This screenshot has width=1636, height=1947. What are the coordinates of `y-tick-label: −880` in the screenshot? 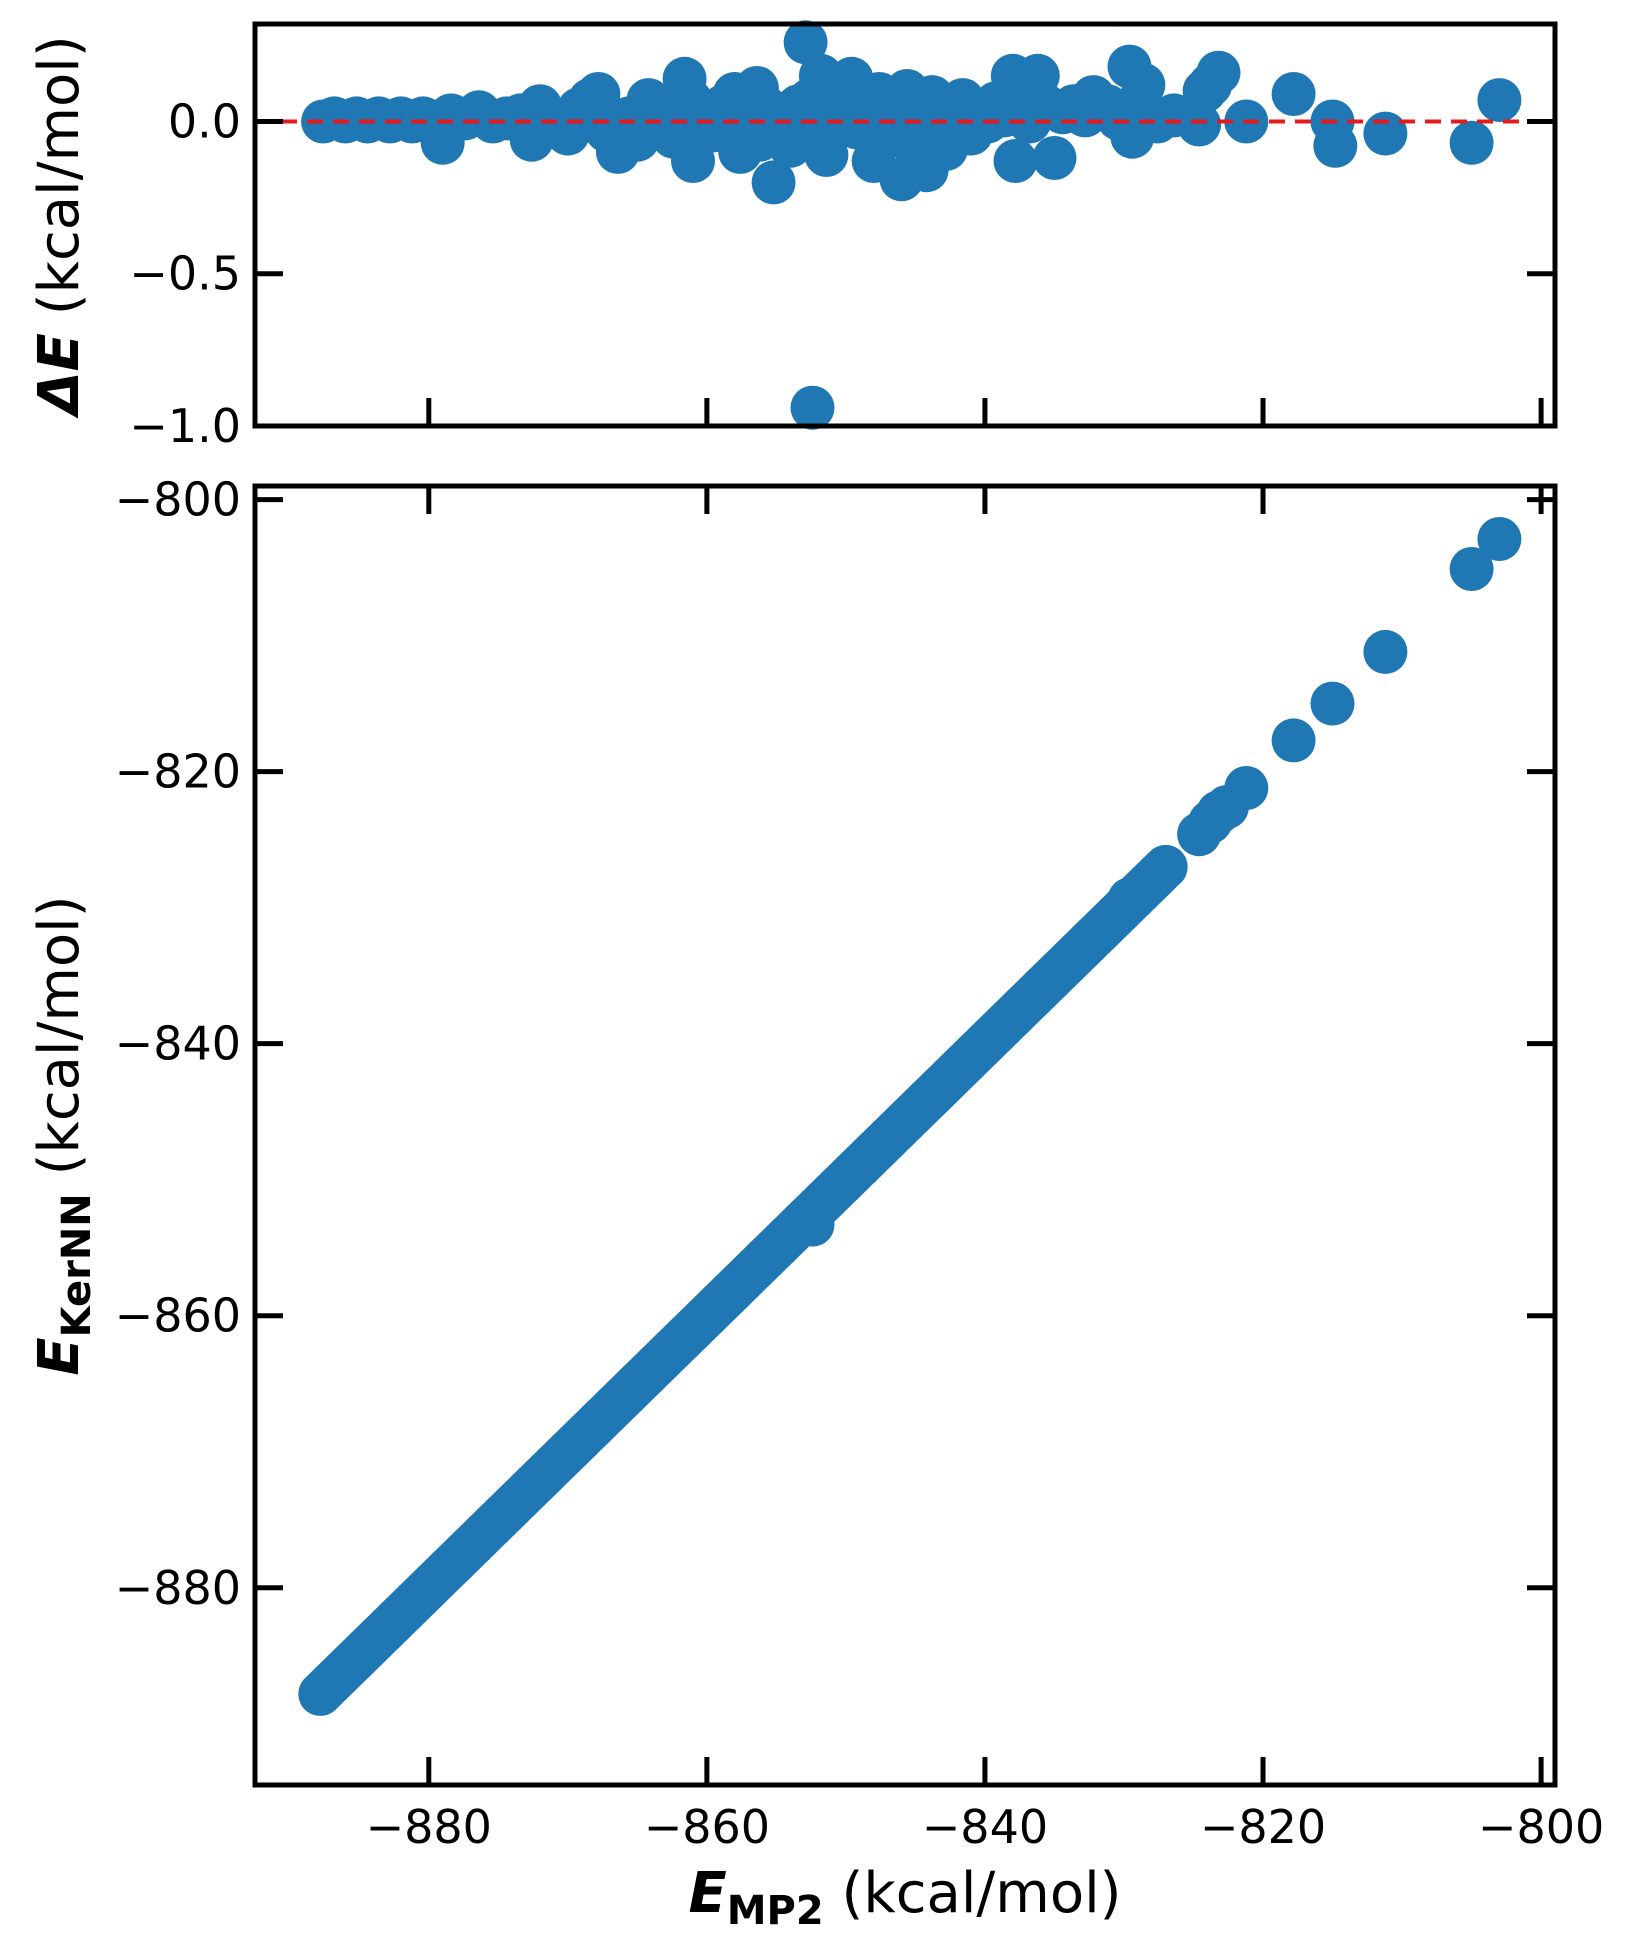 It's located at (178, 1588).